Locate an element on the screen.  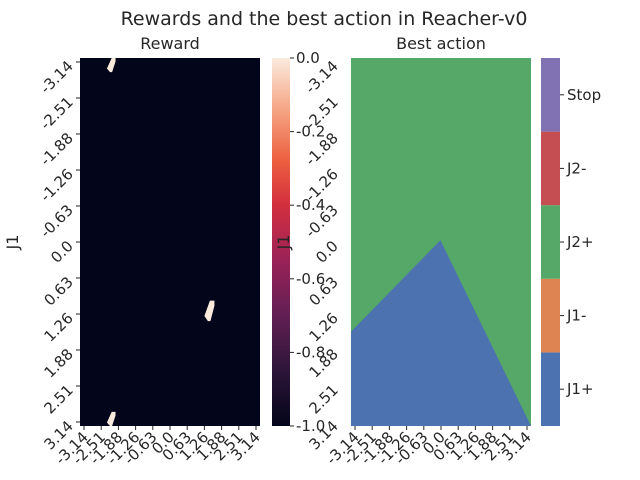
reward-y-tick-label: -3.14 is located at coordinates (57, 77).